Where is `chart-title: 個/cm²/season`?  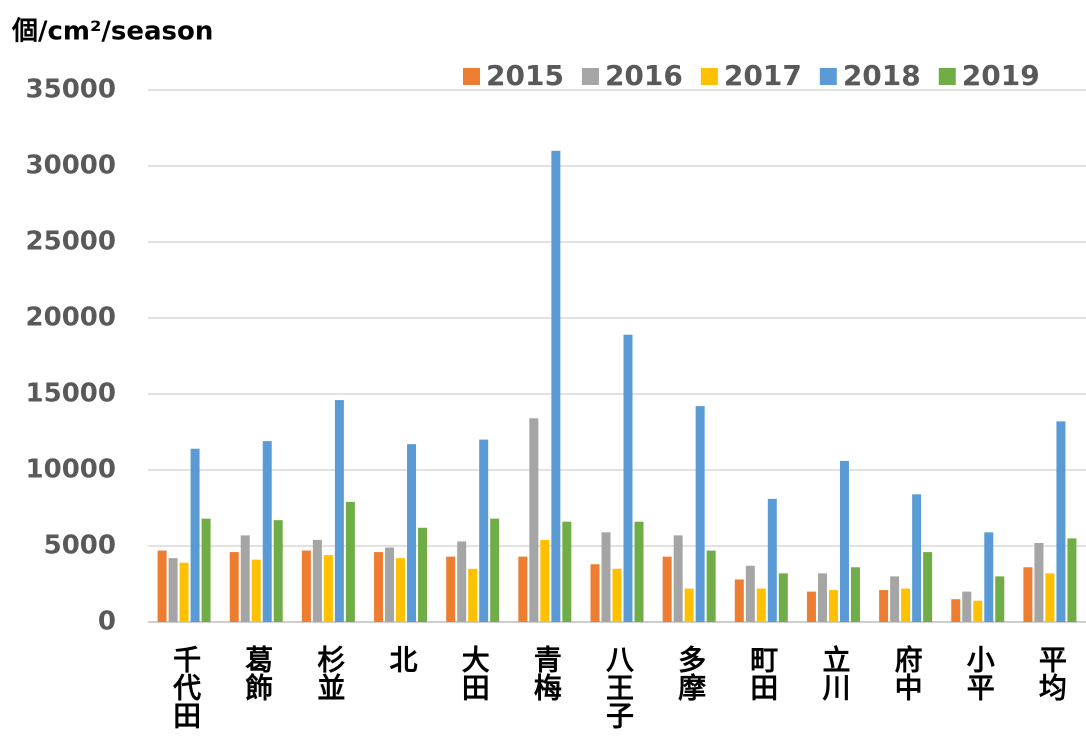
chart-title: 個/cm²/season is located at coordinates (112, 32).